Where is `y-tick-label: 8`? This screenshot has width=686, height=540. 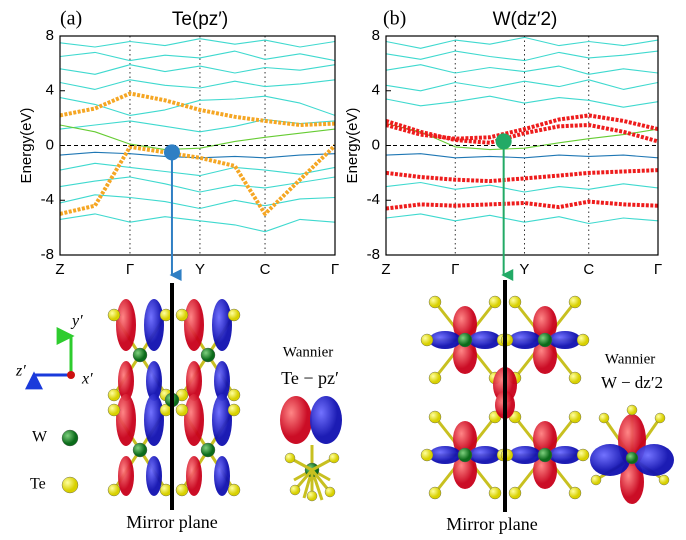 y-tick-label: 8 is located at coordinates (50, 35).